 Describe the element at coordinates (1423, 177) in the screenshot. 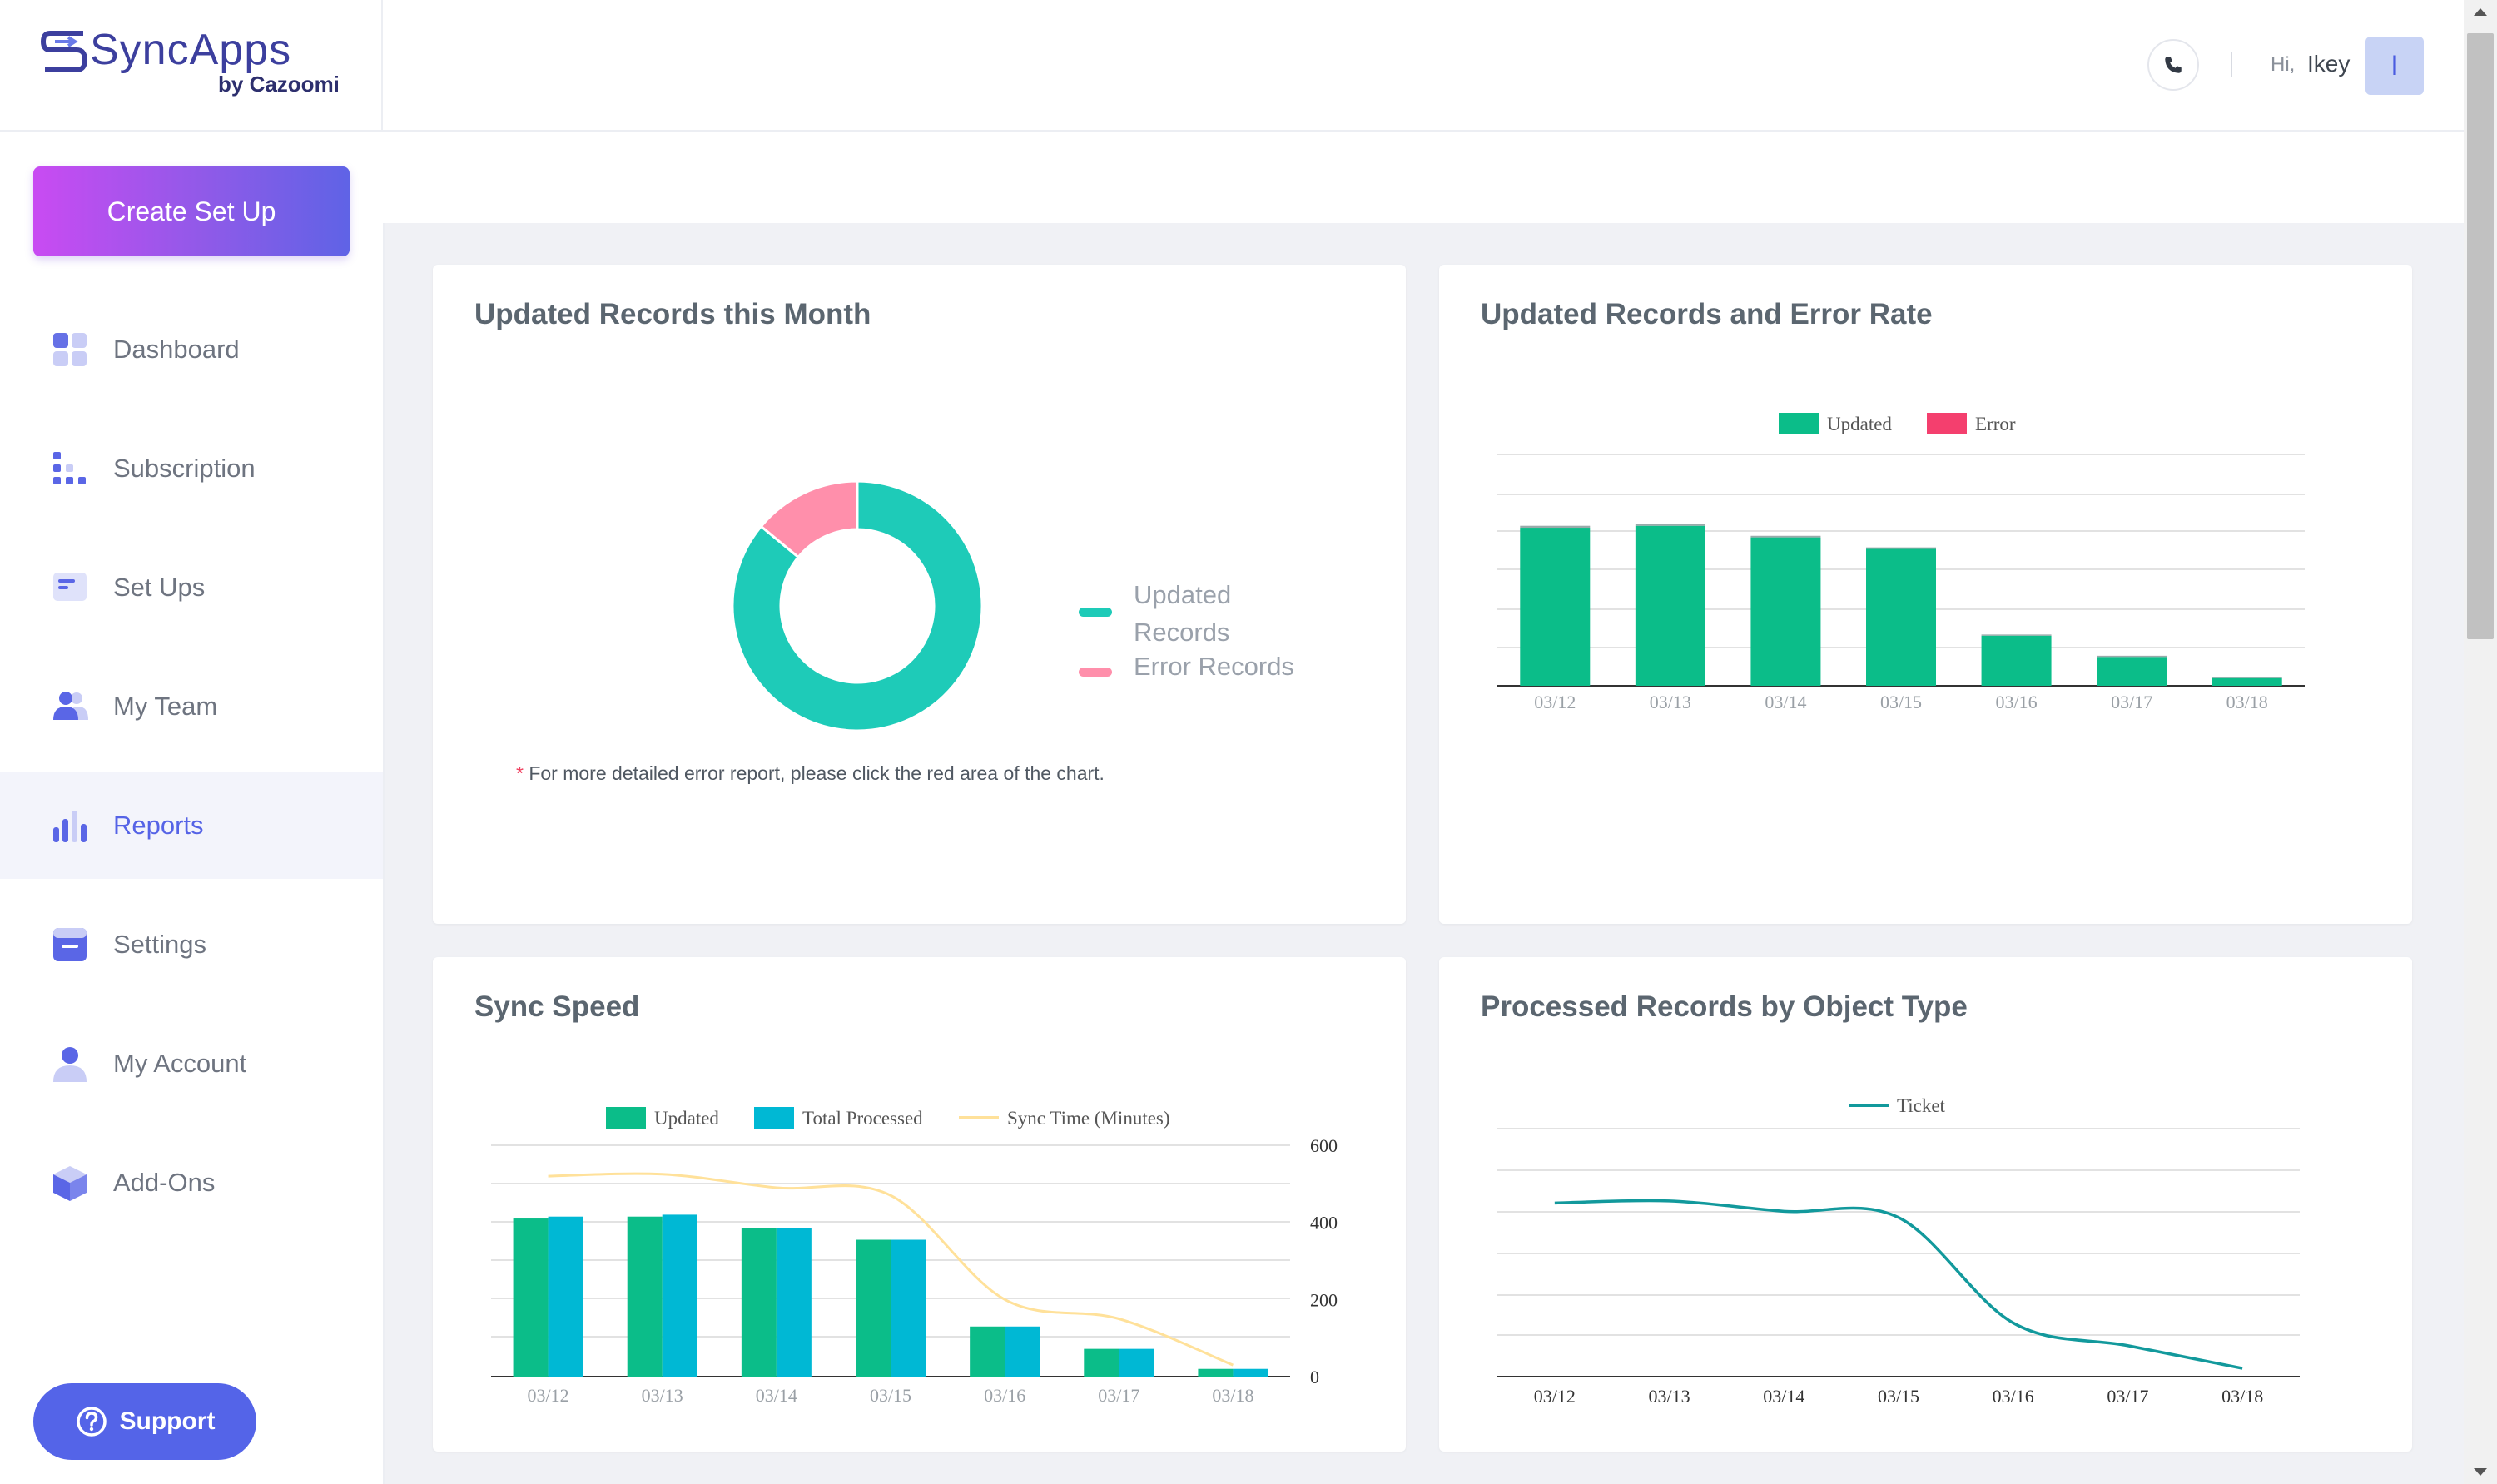

I see `sub-header` at that location.